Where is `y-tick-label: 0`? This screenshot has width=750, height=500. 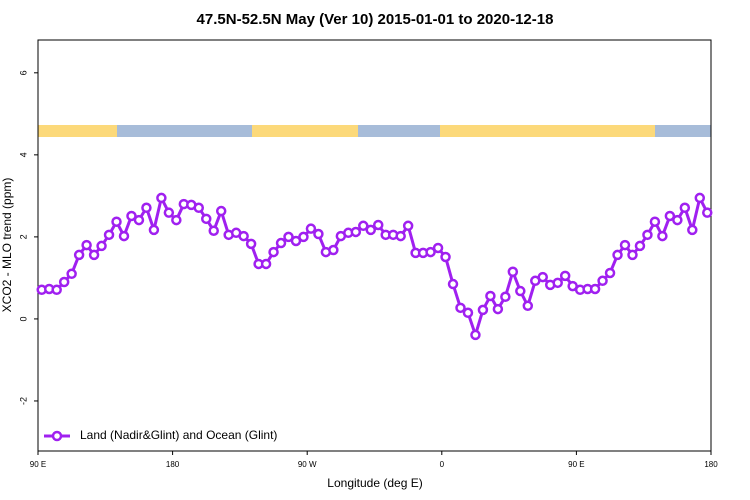
y-tick-label: 0 is located at coordinates (23, 318).